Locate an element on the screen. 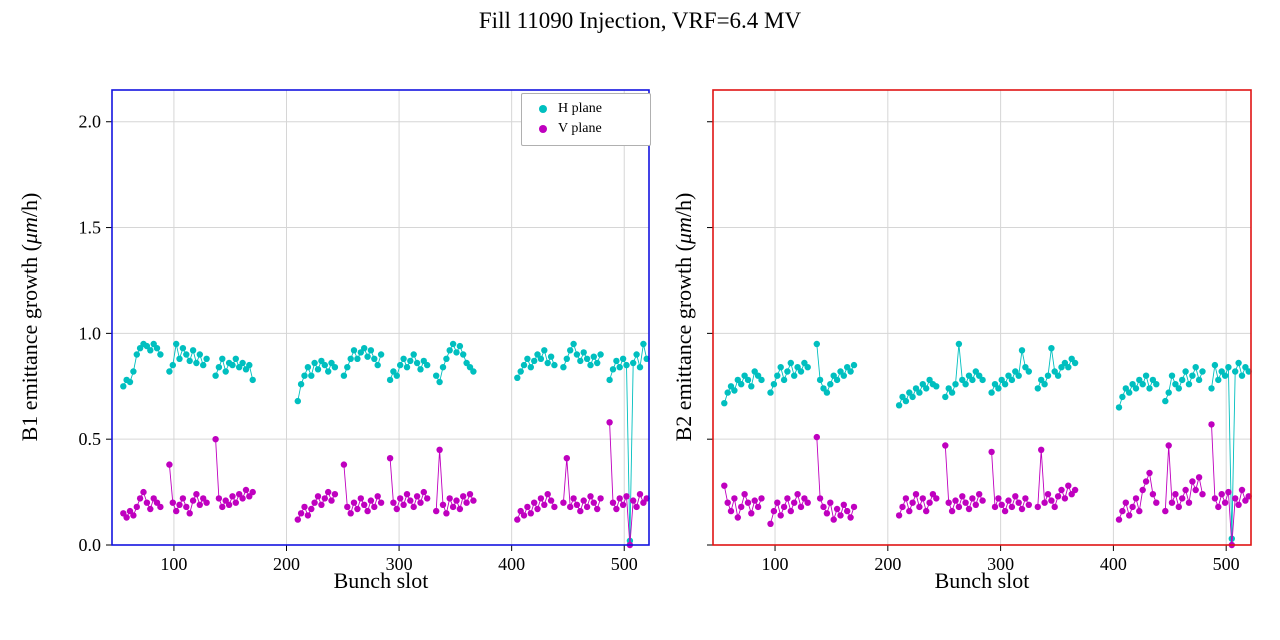 The image size is (1280, 640). b2-y-axis-label: B2 emittance growth (μm/h) is located at coordinates (683, 317).